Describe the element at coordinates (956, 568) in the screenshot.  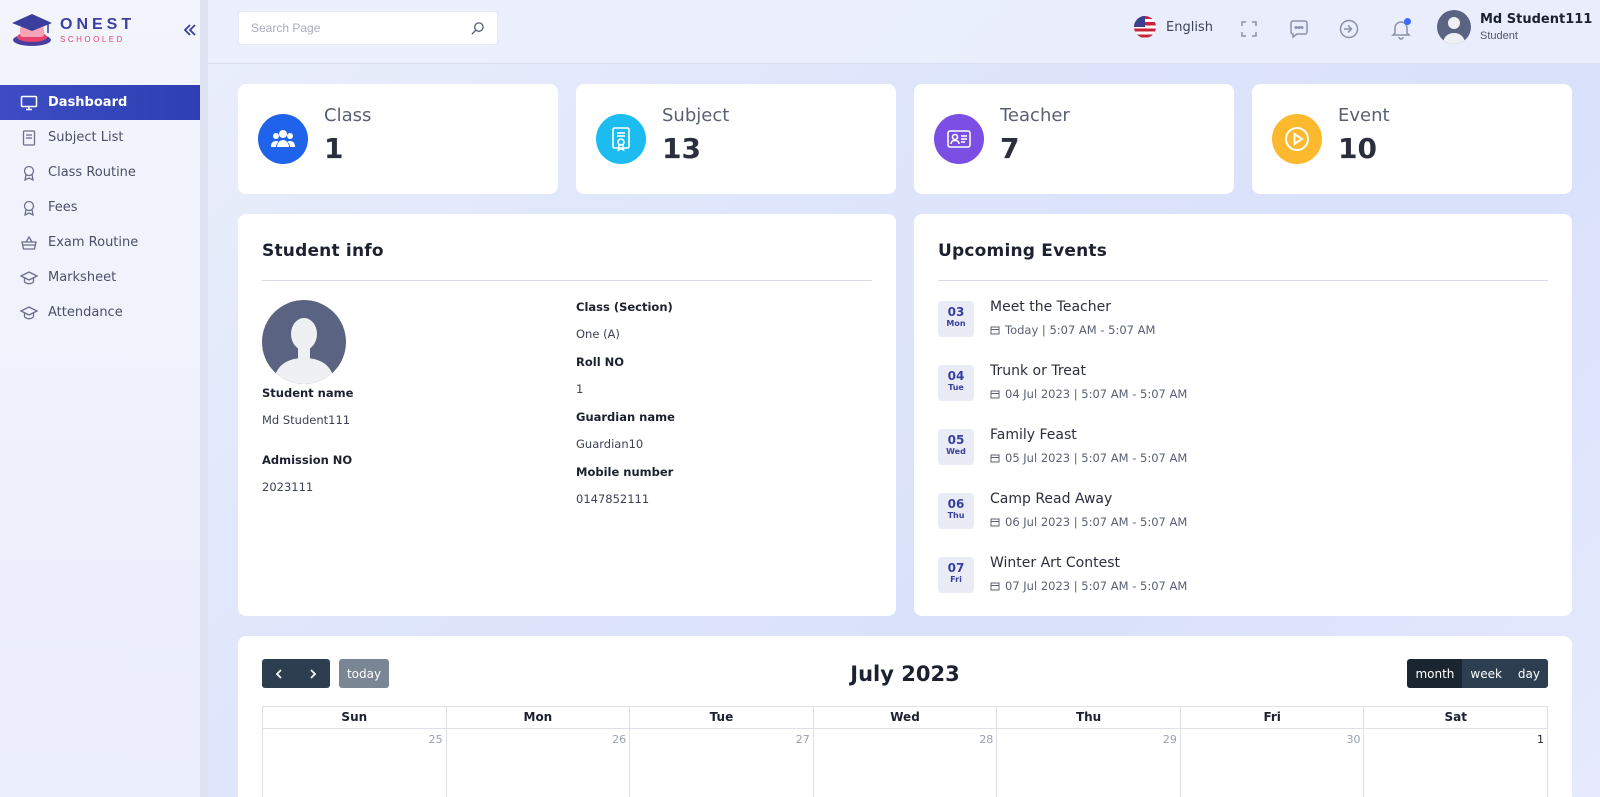
I see `event-day: 07` at that location.